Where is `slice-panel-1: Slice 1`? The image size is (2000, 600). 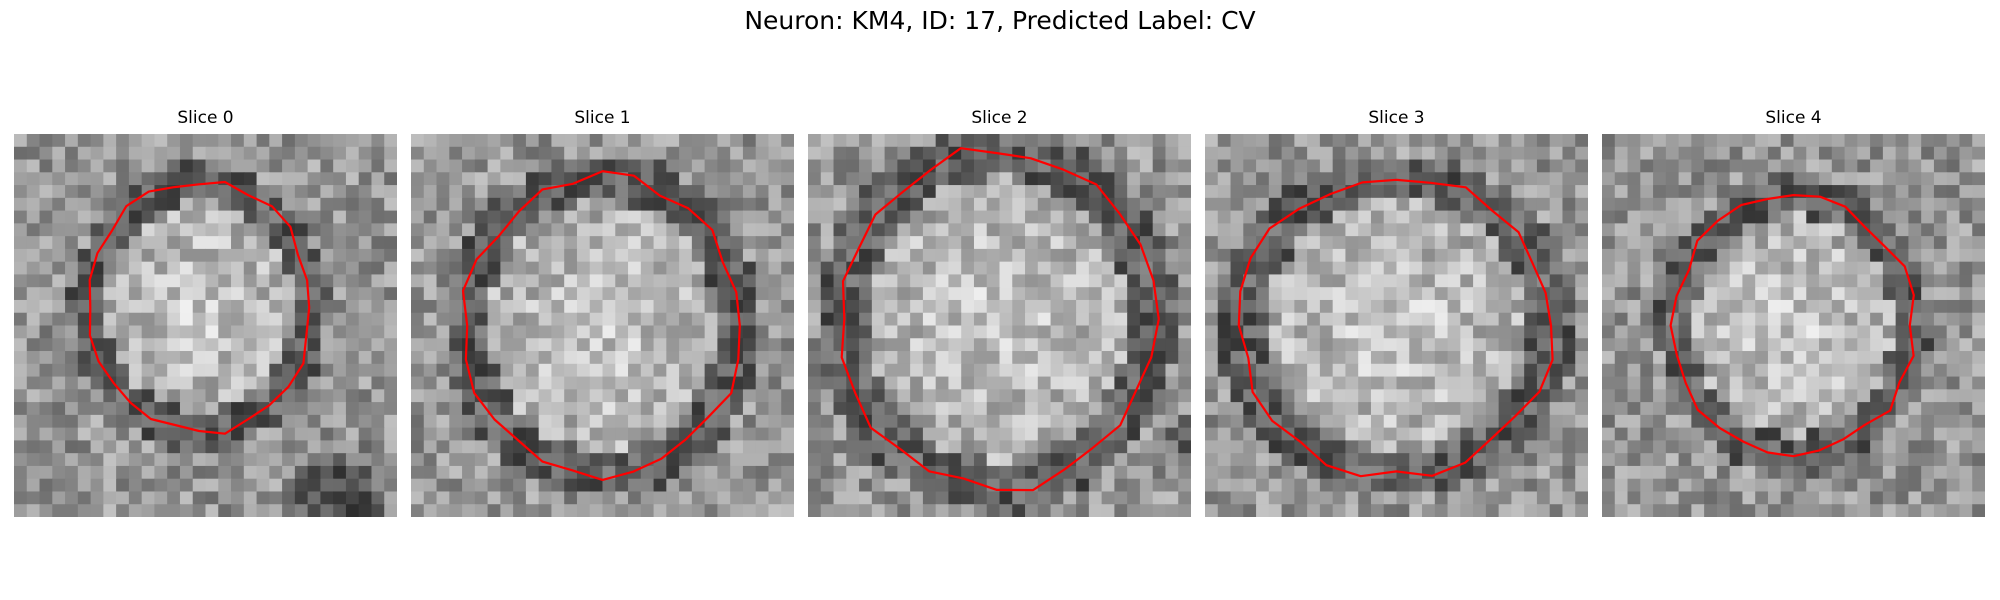 slice-panel-1: Slice 1 is located at coordinates (602, 323).